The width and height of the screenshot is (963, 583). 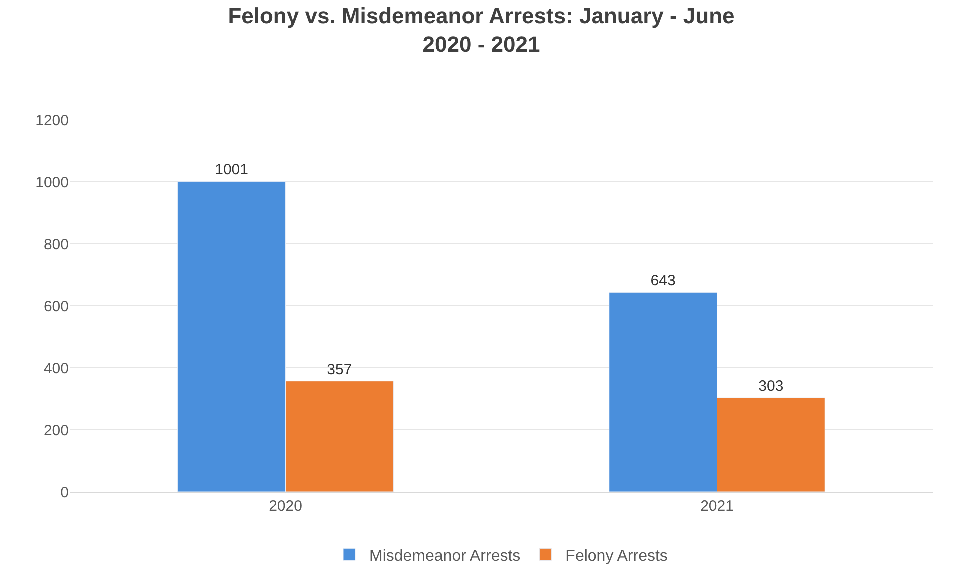 I want to click on y-tick-label: 200, so click(x=56, y=431).